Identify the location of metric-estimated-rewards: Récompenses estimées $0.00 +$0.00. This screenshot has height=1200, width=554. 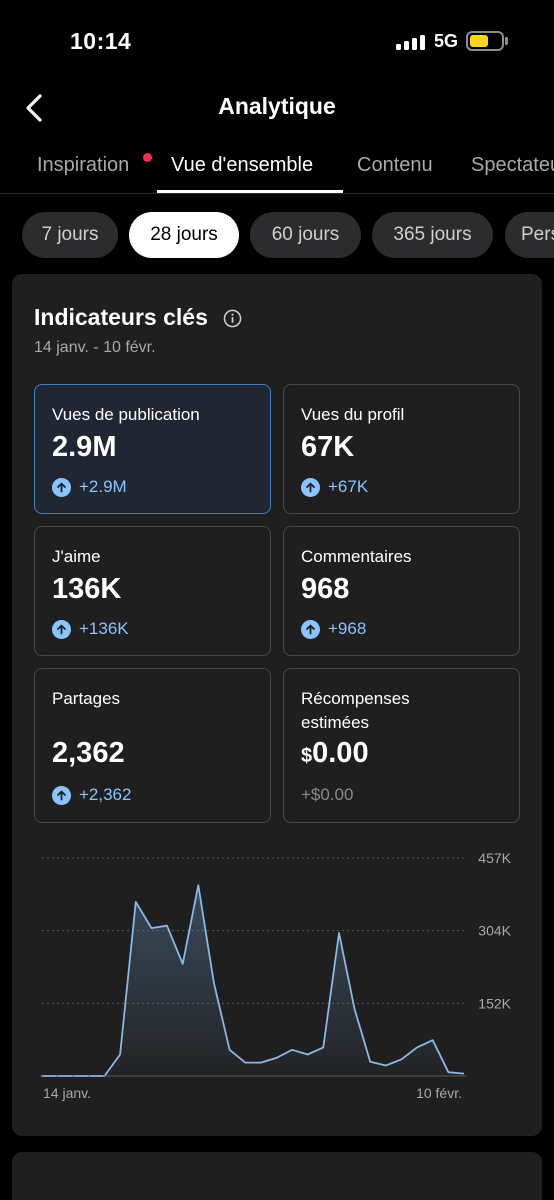
(401, 745).